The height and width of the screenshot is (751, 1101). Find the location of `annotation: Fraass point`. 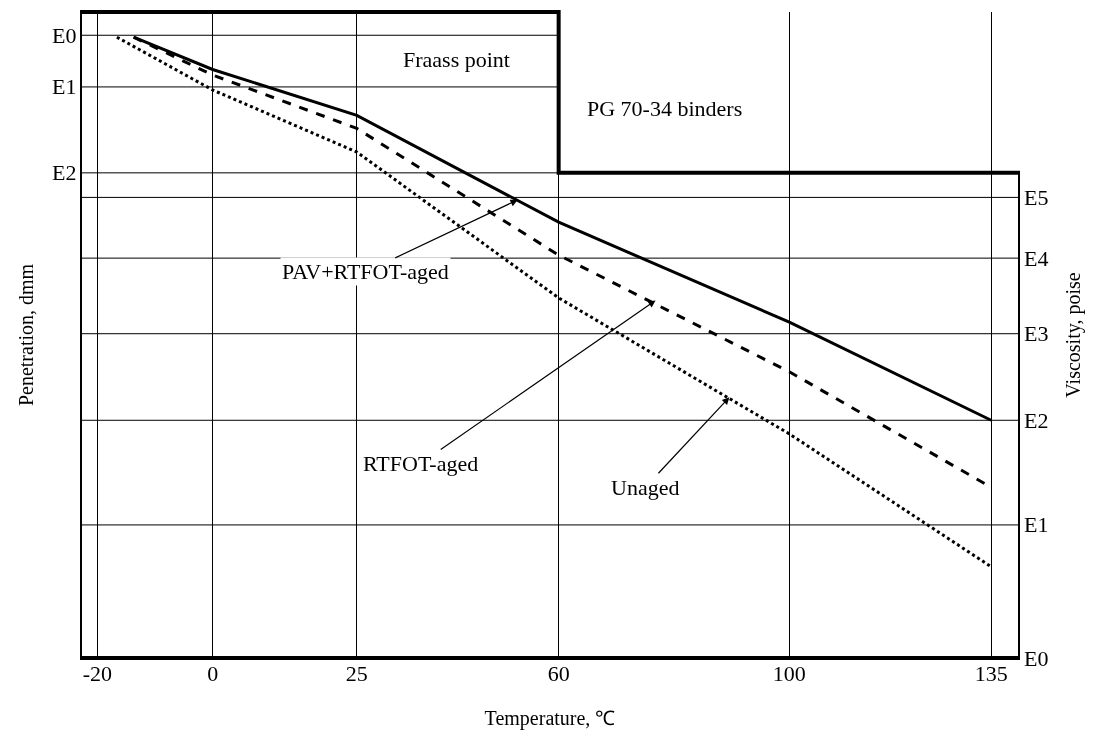

annotation: Fraass point is located at coordinates (456, 59).